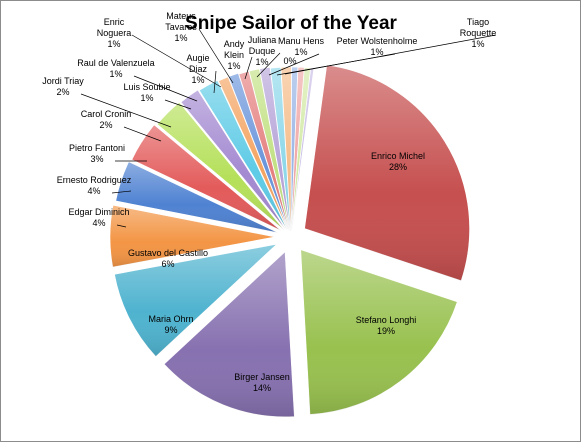 The height and width of the screenshot is (443, 581). Describe the element at coordinates (168, 258) in the screenshot. I see `slice-label: Gustavo del Castillo 6%` at that location.